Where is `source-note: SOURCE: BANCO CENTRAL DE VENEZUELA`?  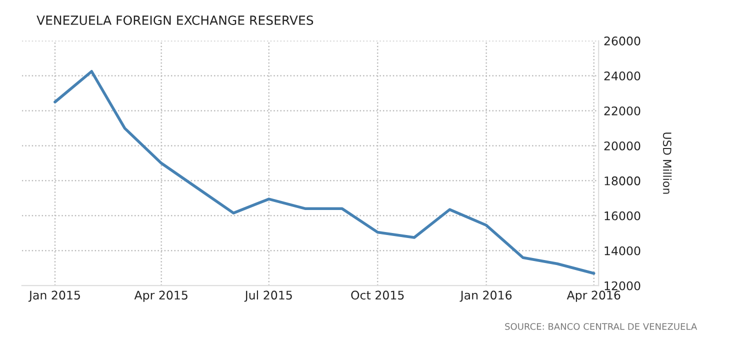
source-note: SOURCE: BANCO CENTRAL DE VENEZUELA is located at coordinates (601, 326).